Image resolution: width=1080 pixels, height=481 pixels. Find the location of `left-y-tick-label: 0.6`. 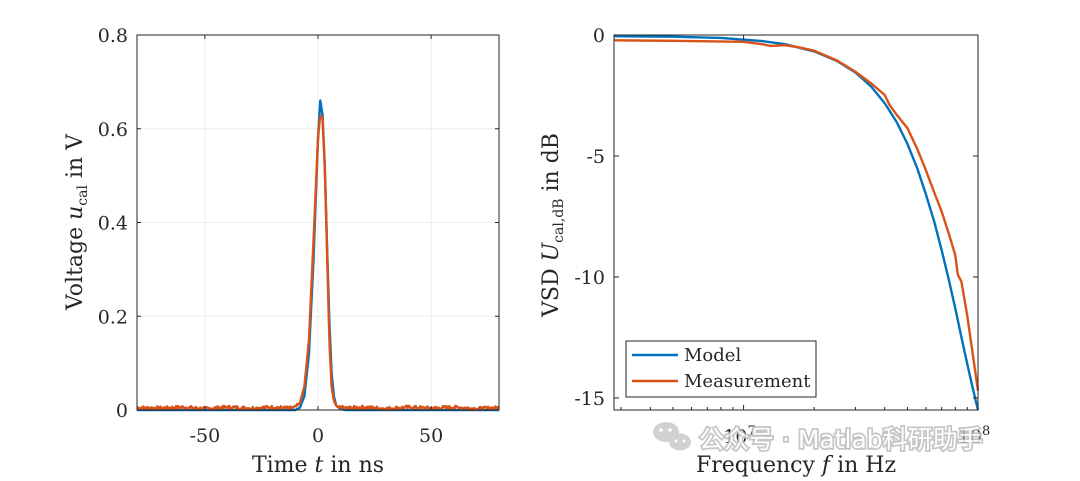

left-y-tick-label: 0.6 is located at coordinates (113, 130).